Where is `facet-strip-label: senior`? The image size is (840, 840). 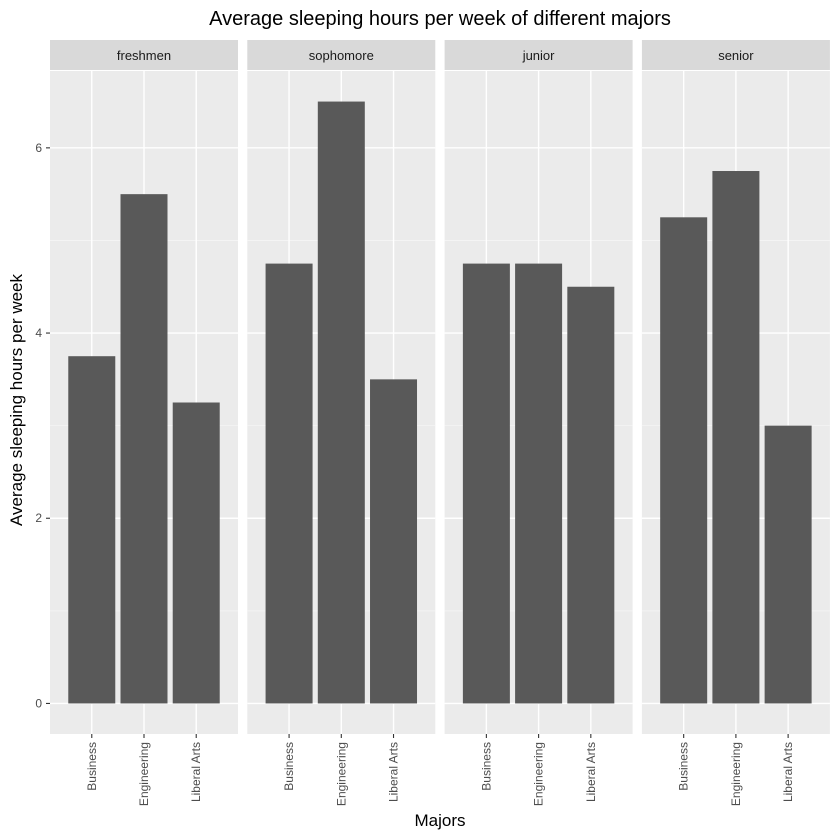 facet-strip-label: senior is located at coordinates (736, 55).